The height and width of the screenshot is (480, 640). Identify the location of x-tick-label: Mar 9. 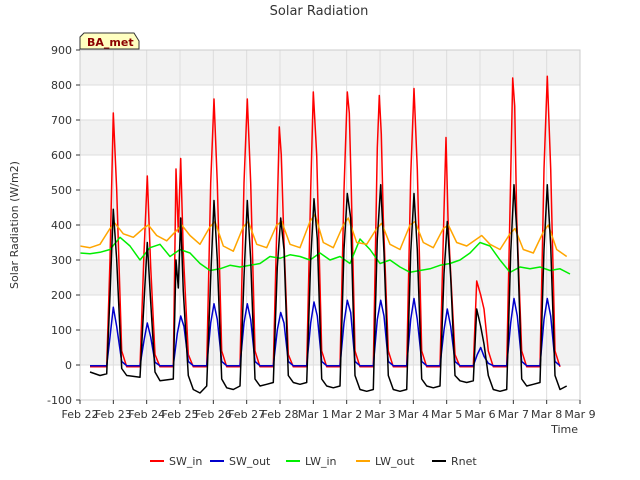
(579, 414).